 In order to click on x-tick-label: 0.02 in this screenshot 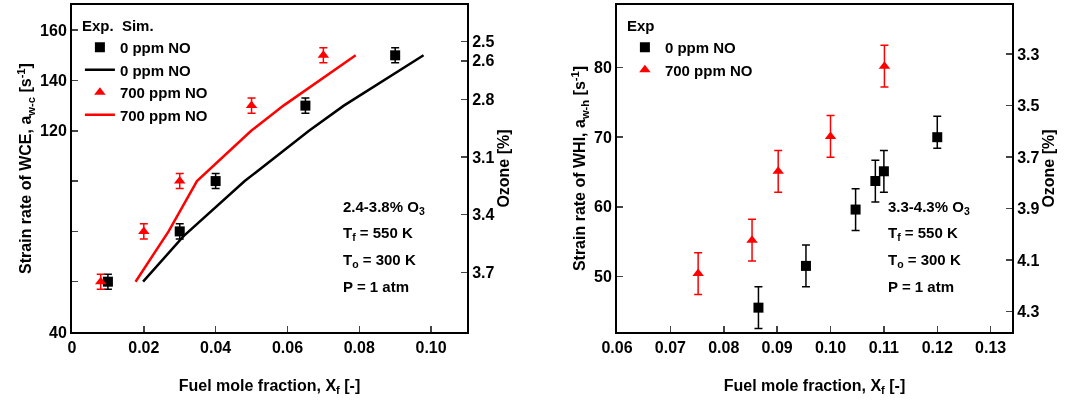, I will do `click(144, 348)`.